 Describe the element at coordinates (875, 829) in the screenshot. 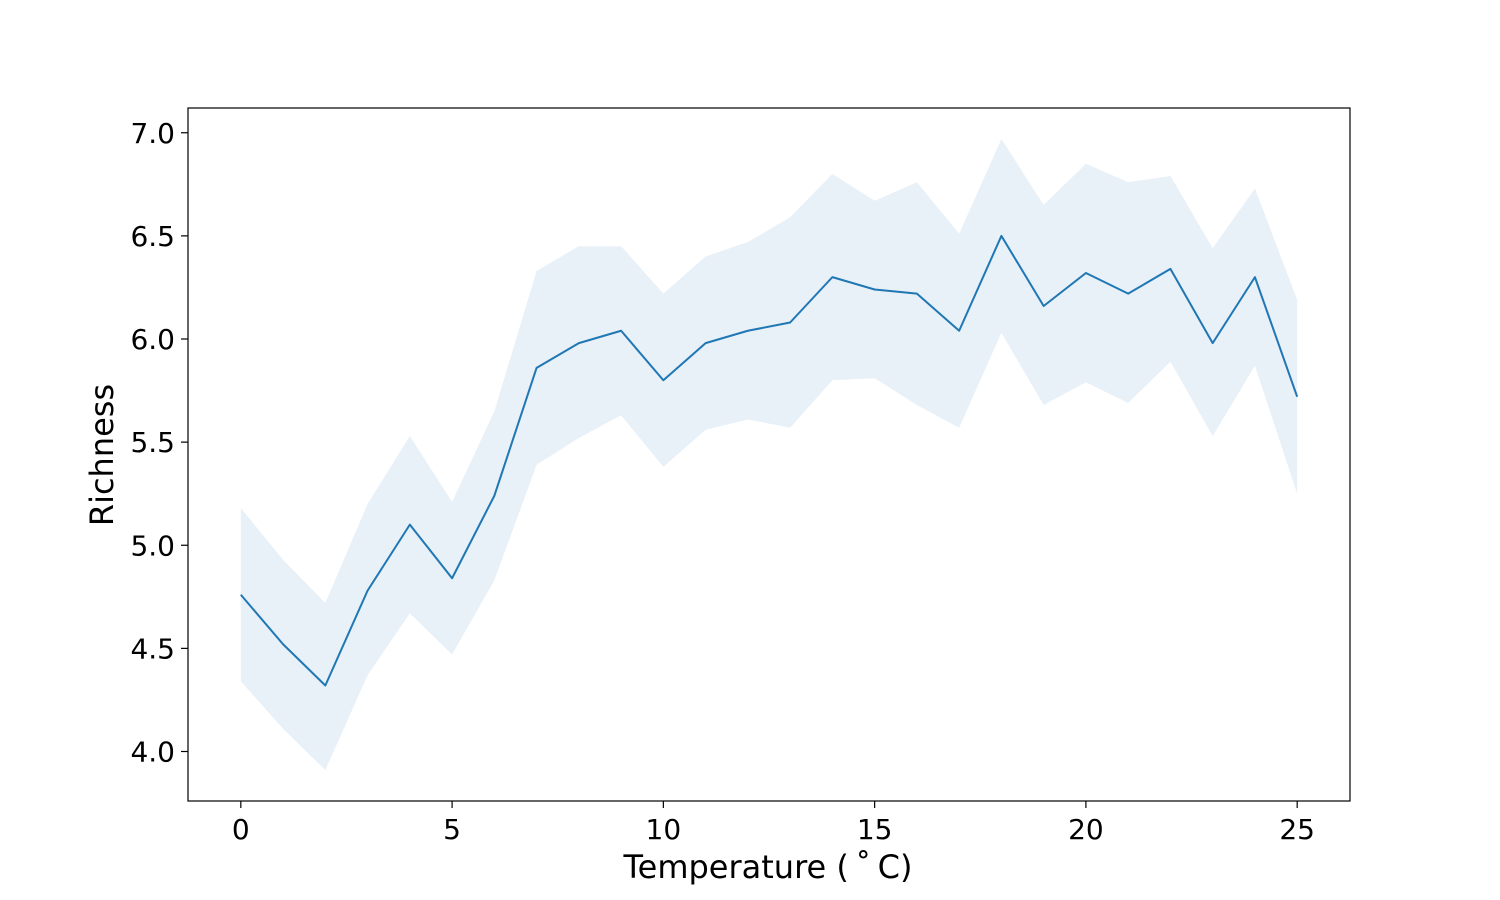

I see `x-tick-label: 15` at that location.